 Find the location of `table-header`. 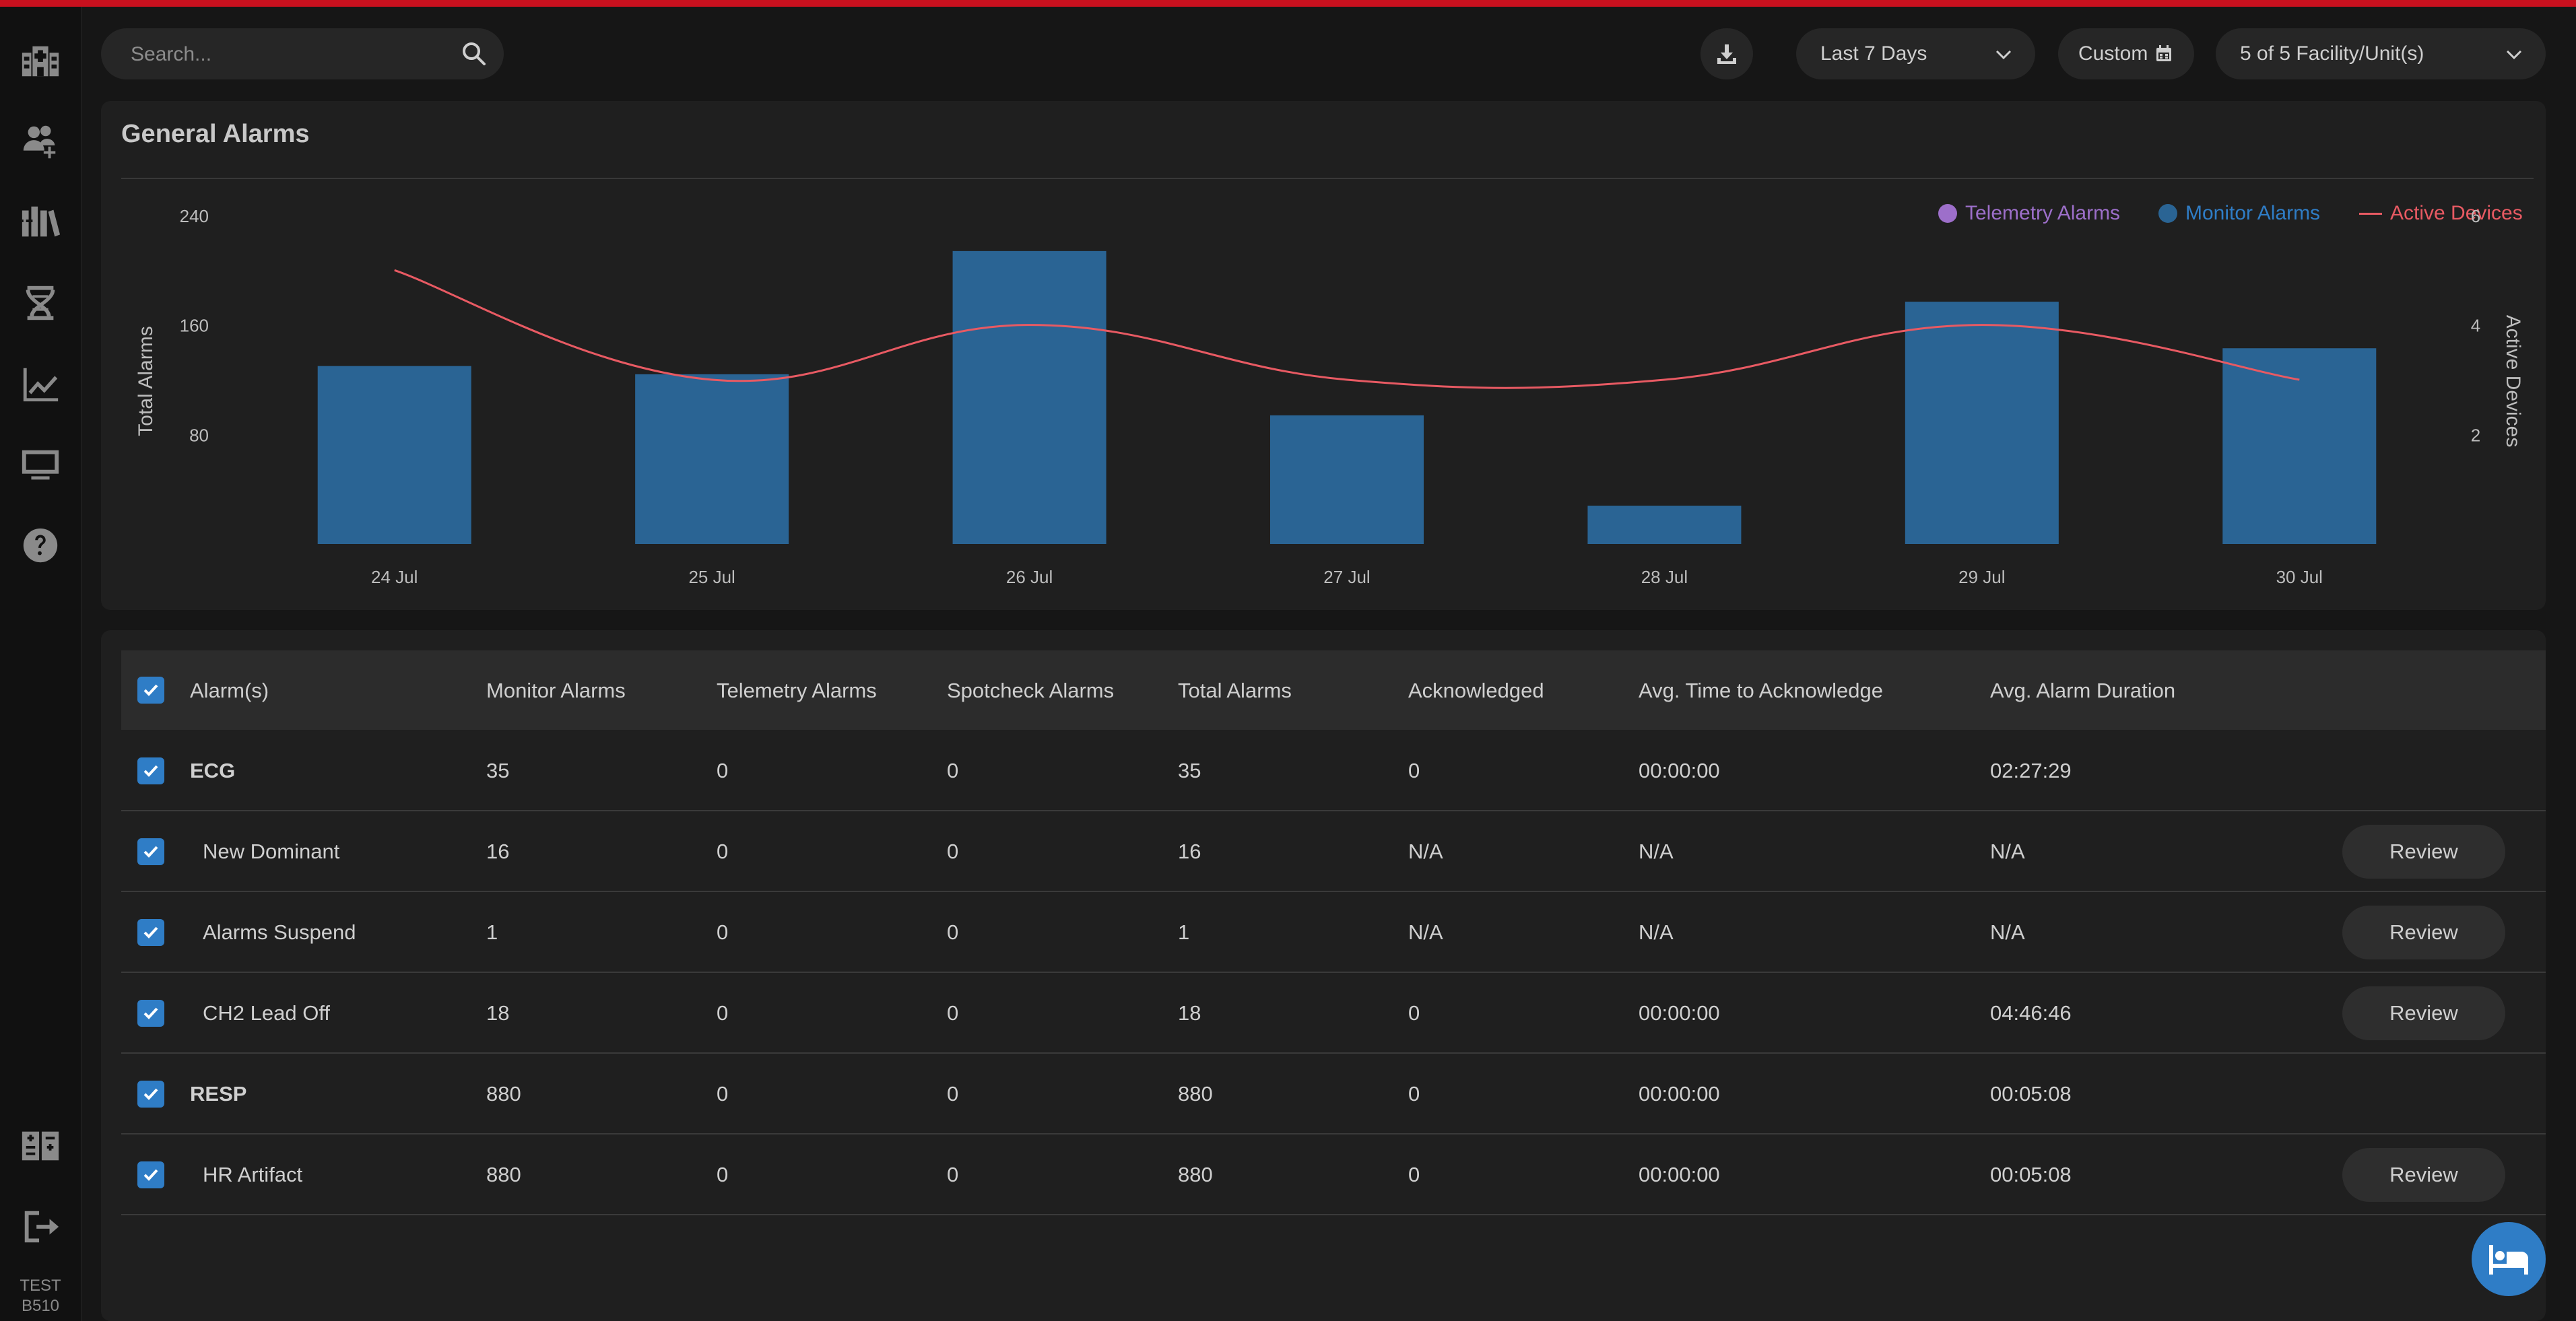

table-header is located at coordinates (1333, 690).